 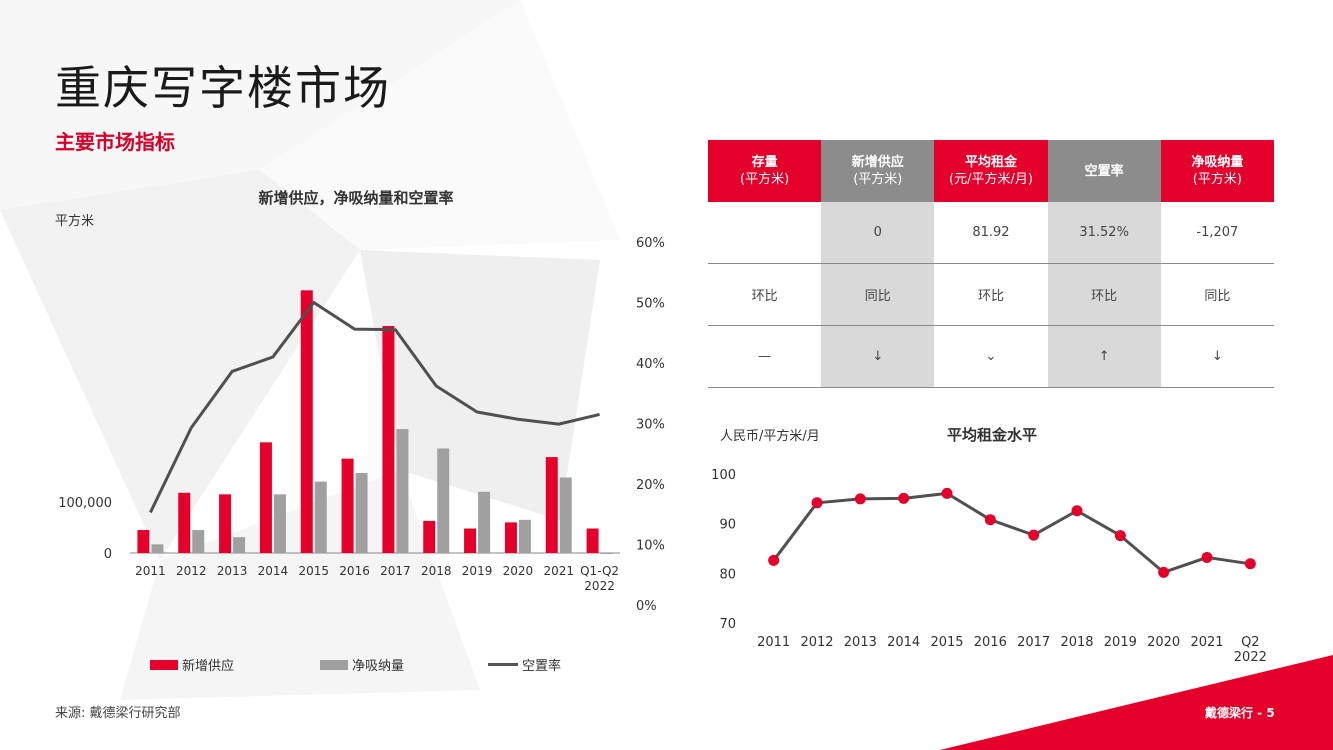 I want to click on y2-tick-label: 60%, so click(x=650, y=243).